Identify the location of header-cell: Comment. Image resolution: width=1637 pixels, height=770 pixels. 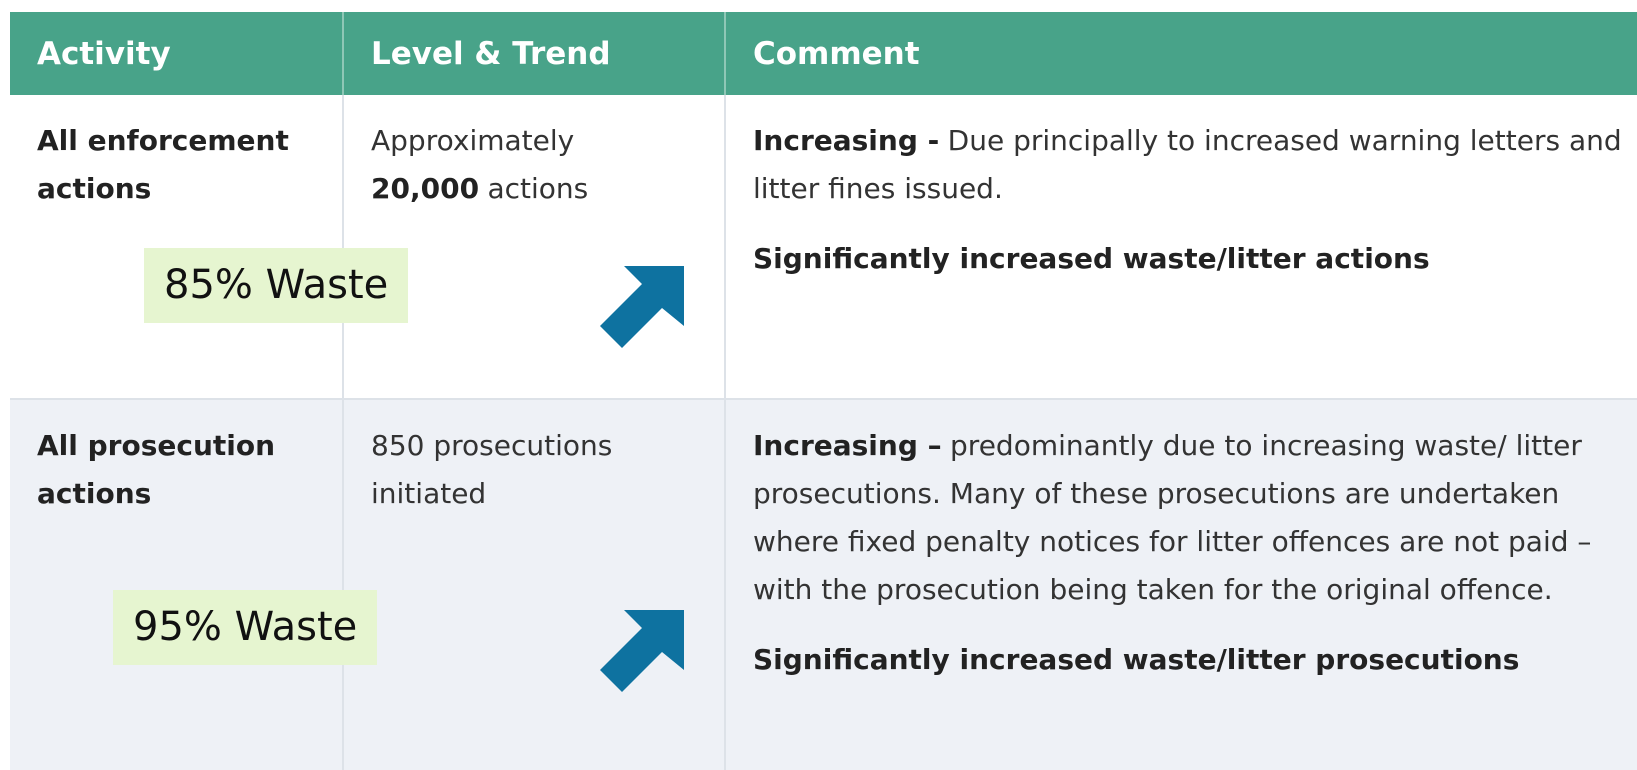
(1181, 53).